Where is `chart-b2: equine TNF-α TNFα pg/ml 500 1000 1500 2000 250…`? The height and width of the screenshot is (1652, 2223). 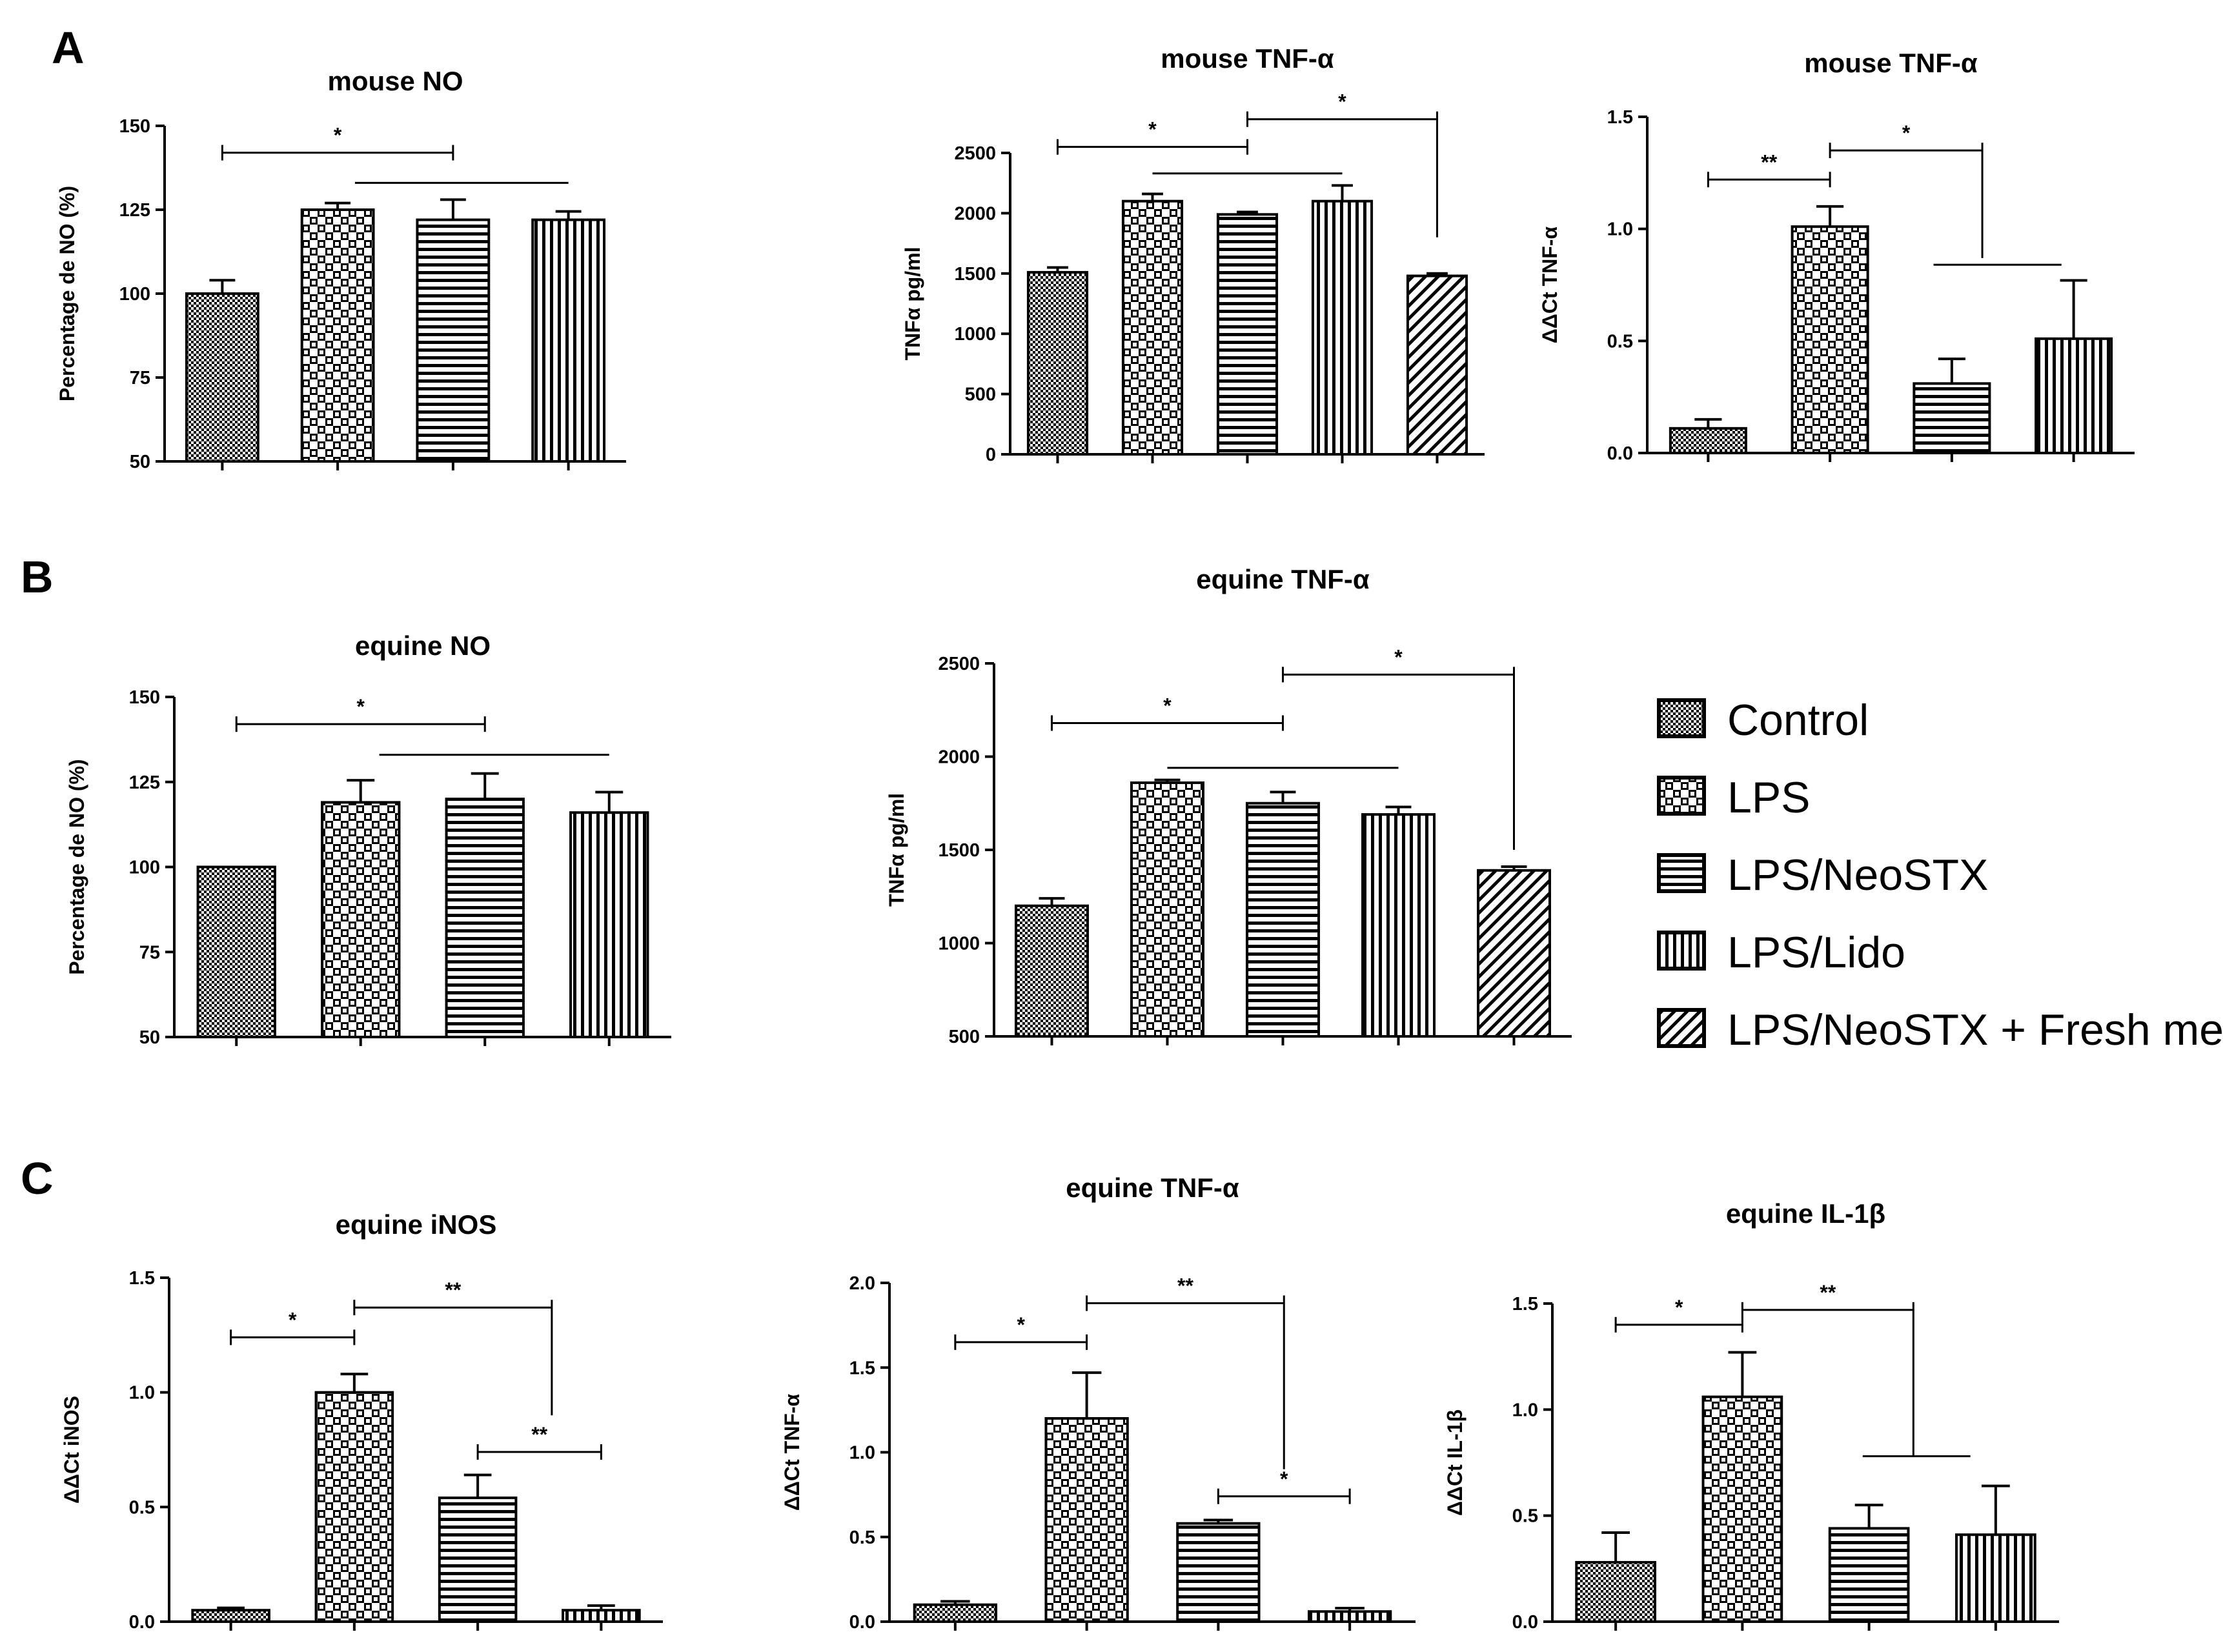 chart-b2: equine TNF-α TNFα pg/ml 500 1000 1500 2000 250… is located at coordinates (1228, 805).